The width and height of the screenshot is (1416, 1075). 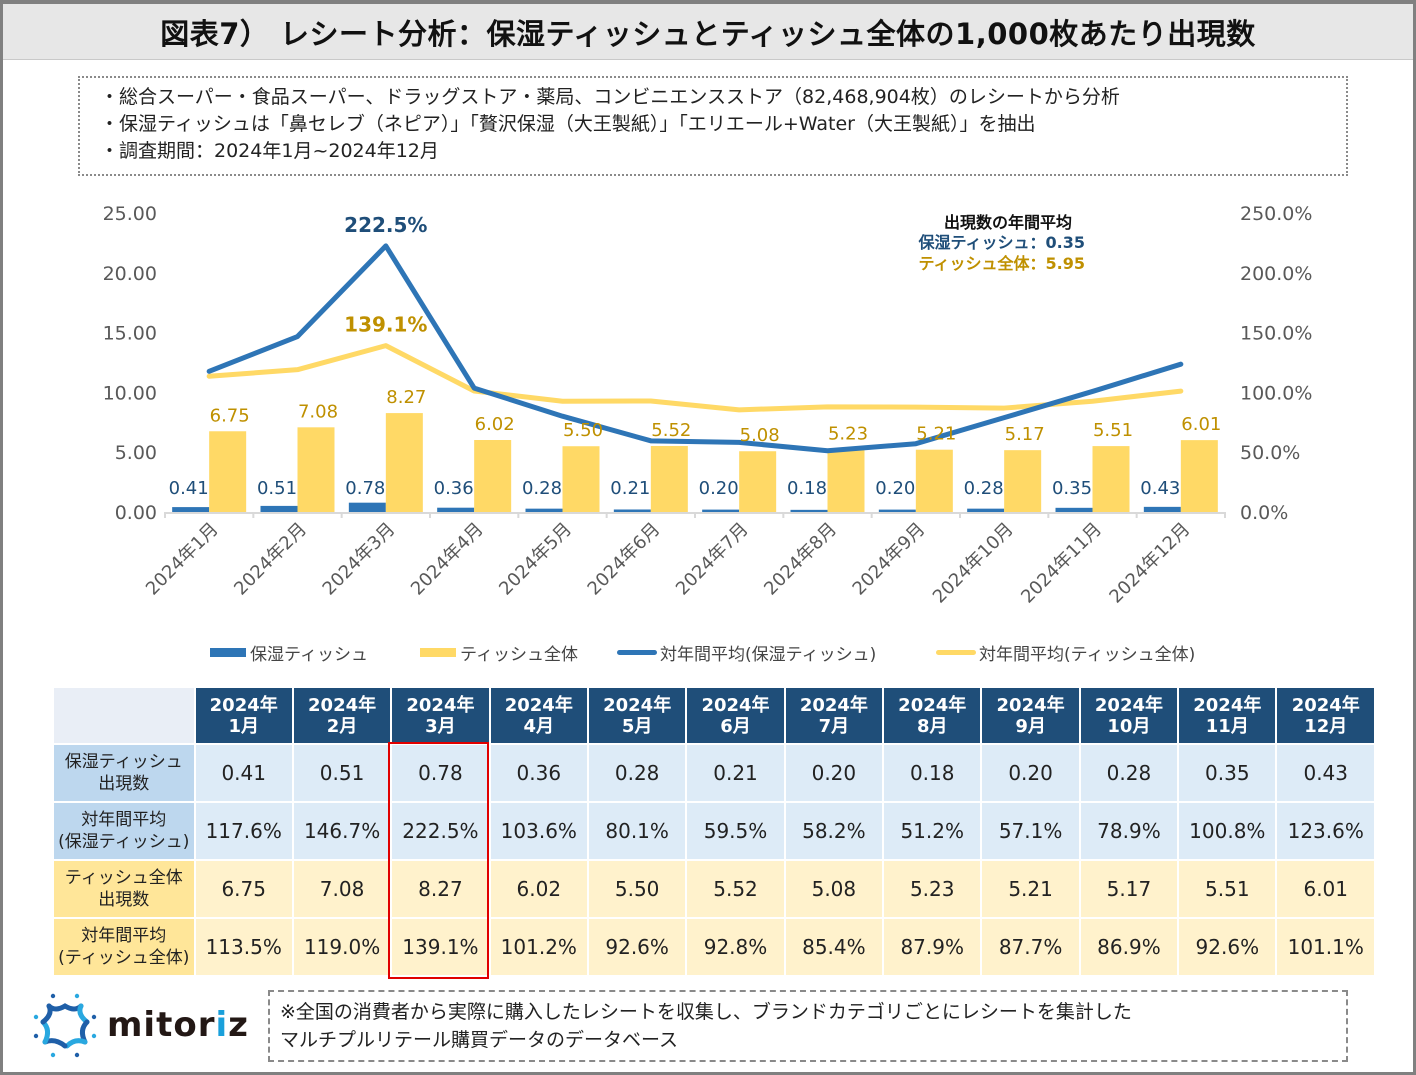 I want to click on bar-label-moist: 0.28, so click(x=542, y=488).